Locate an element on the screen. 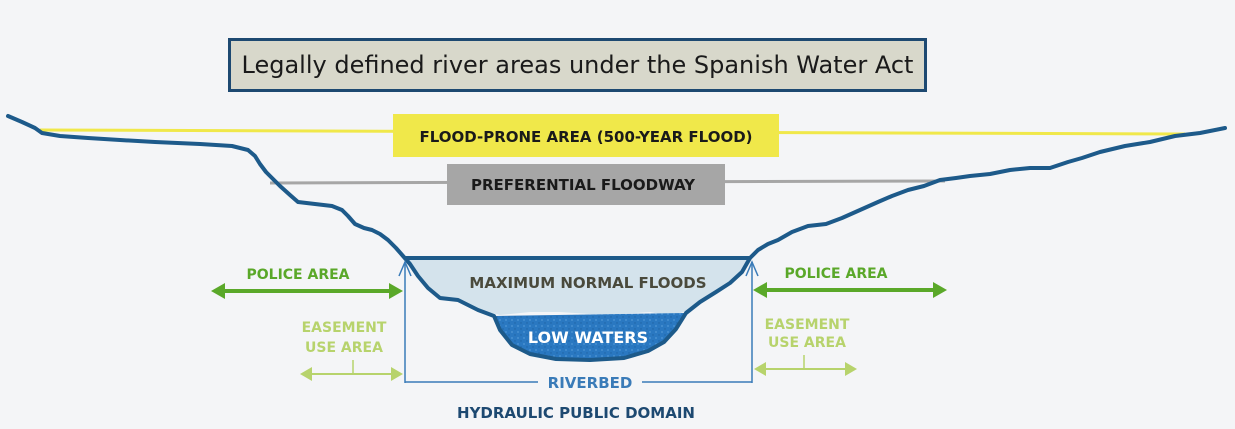 This screenshot has height=429, width=1235. low-waters-label: LOW WATERS is located at coordinates (588, 337).